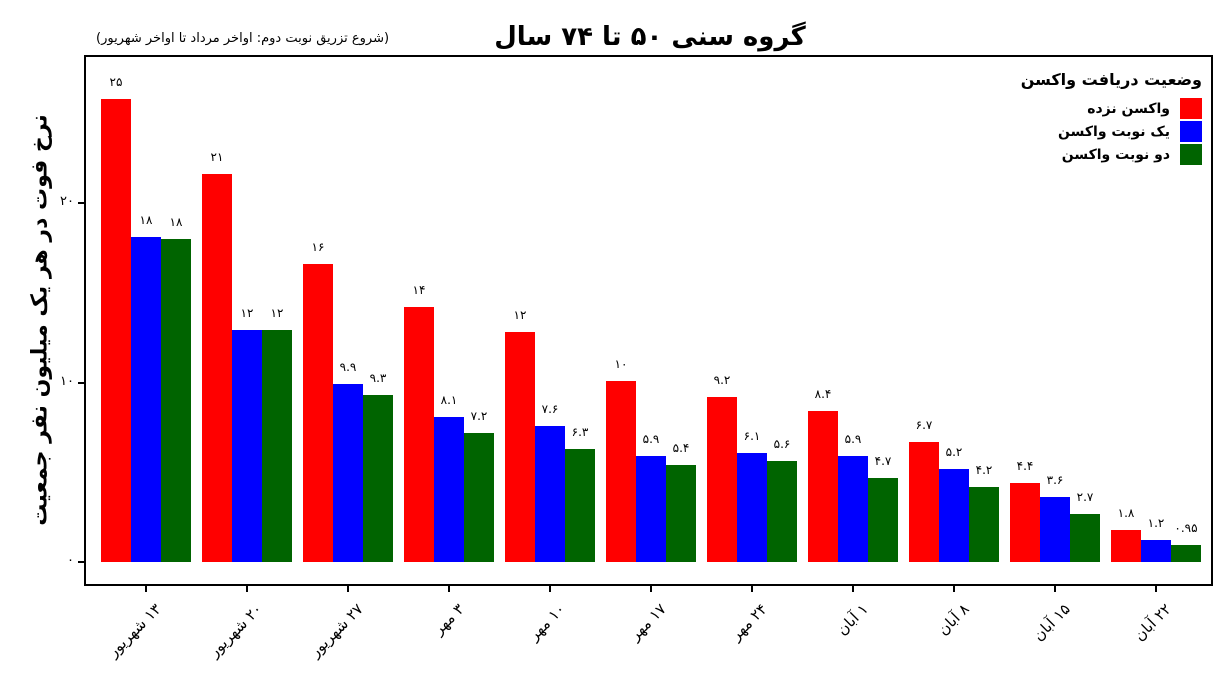 The height and width of the screenshot is (685, 1227). Describe the element at coordinates (1191, 154) in the screenshot. I see `legend-swatch-green` at that location.